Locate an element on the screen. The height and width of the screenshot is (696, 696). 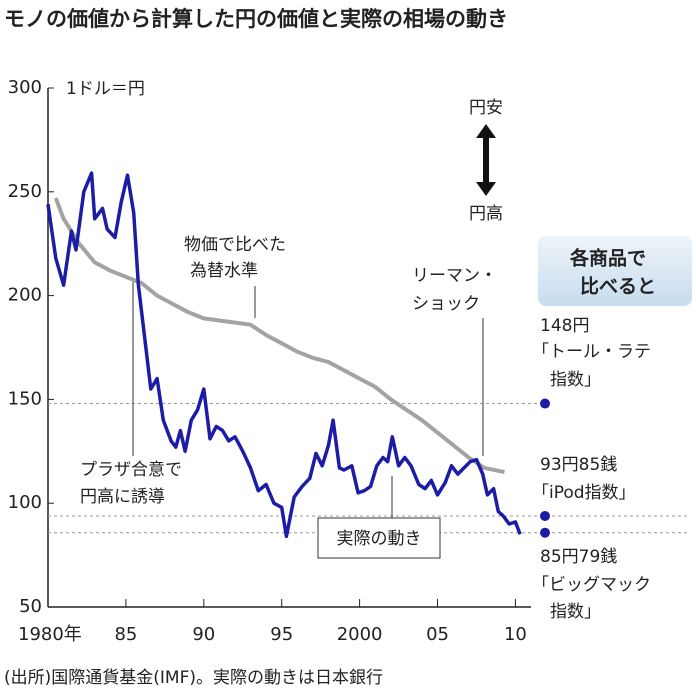
series-label: 為替水準 is located at coordinates (224, 271).